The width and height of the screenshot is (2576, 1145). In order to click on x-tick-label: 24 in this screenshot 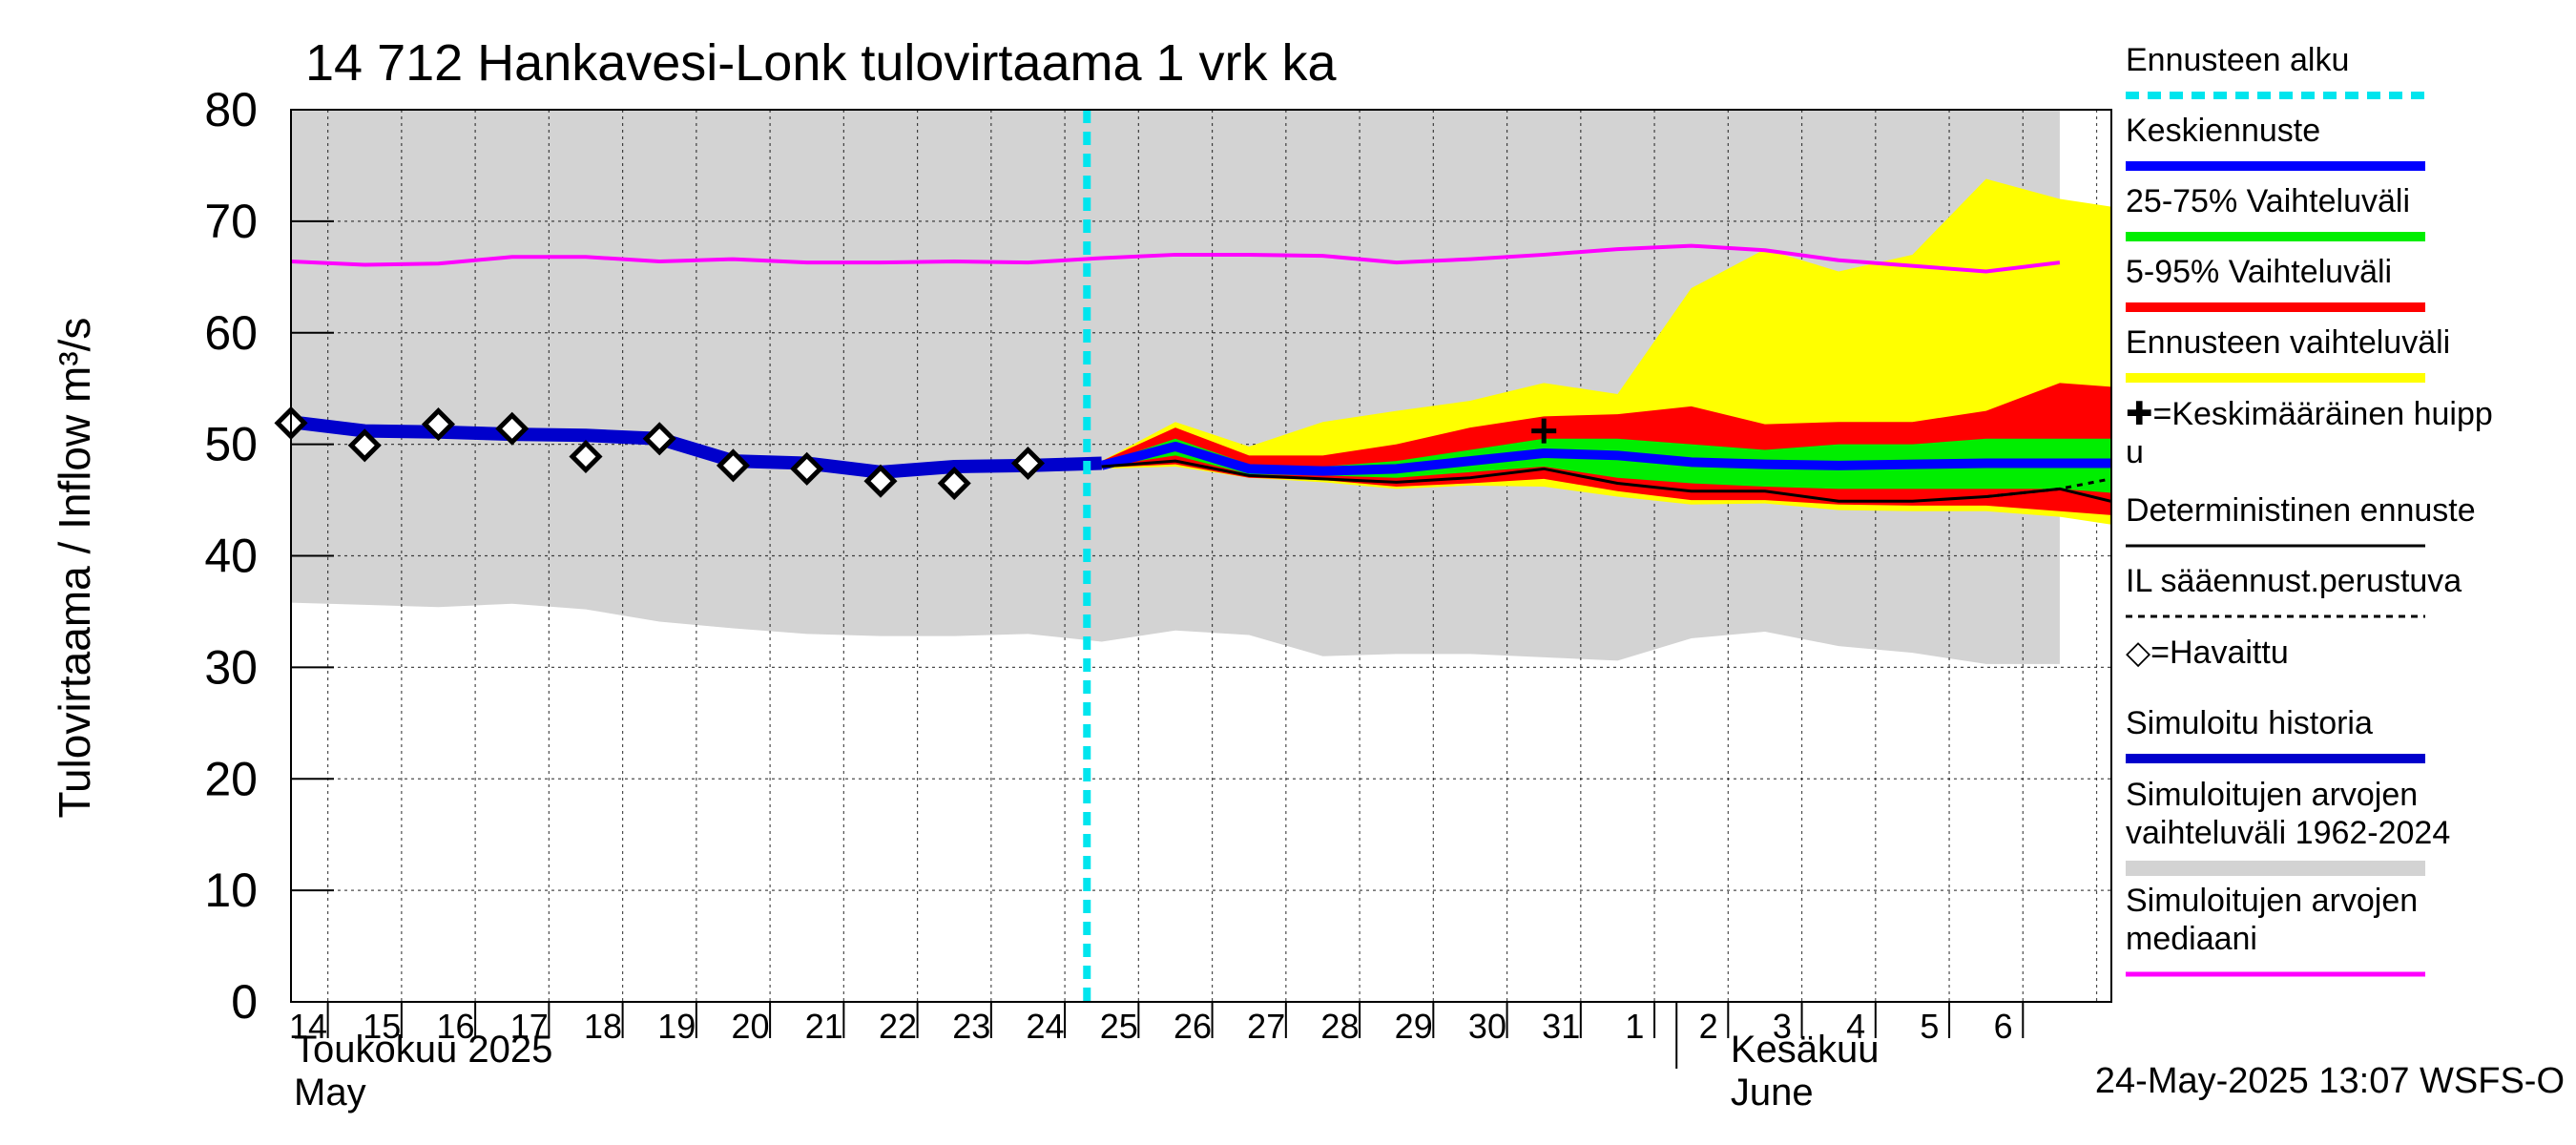, I will do `click(1045, 1026)`.